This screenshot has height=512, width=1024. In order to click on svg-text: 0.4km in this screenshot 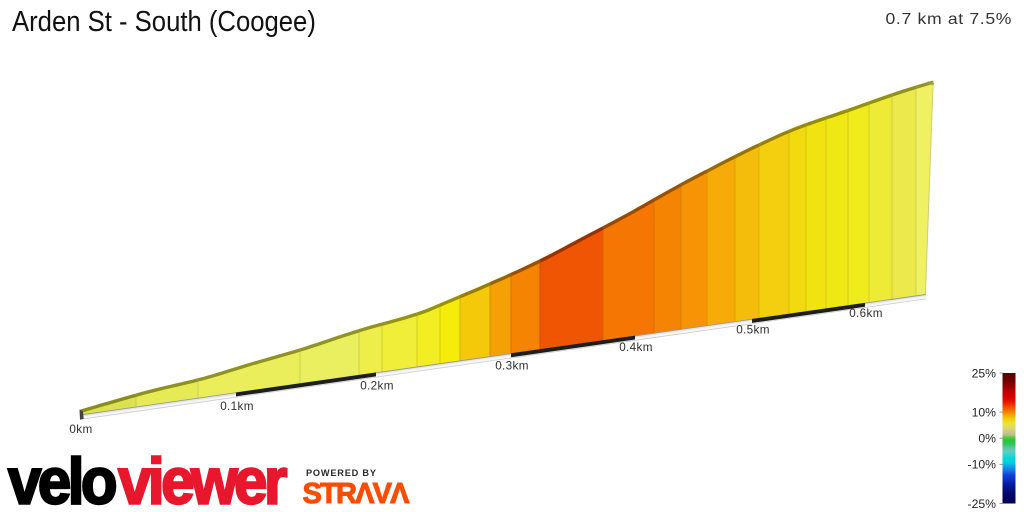, I will do `click(636, 347)`.